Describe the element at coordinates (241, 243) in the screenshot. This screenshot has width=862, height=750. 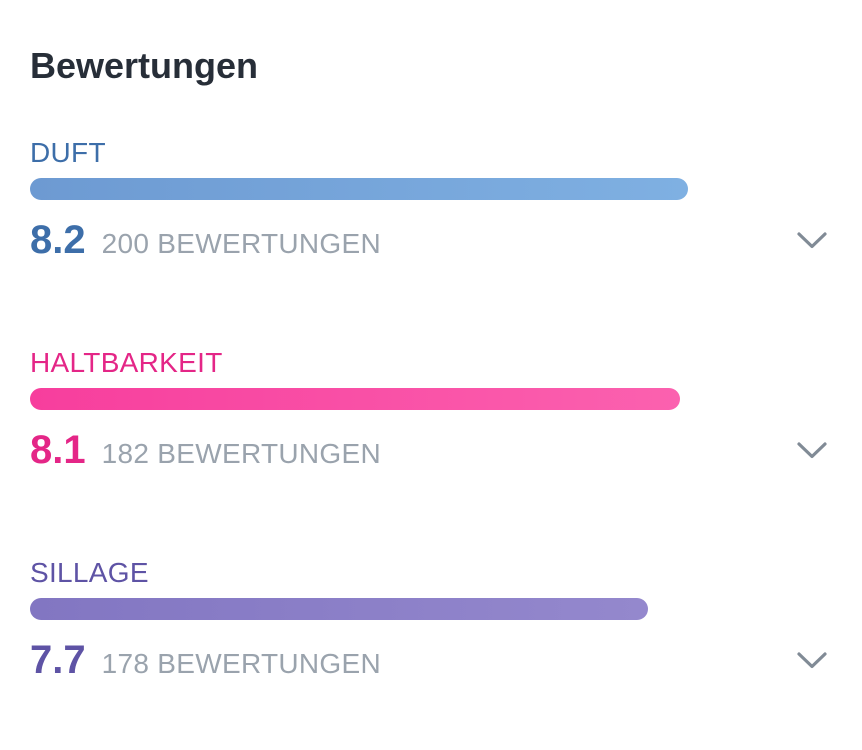
I see `rating-count: 200 BEWERTUNGEN` at that location.